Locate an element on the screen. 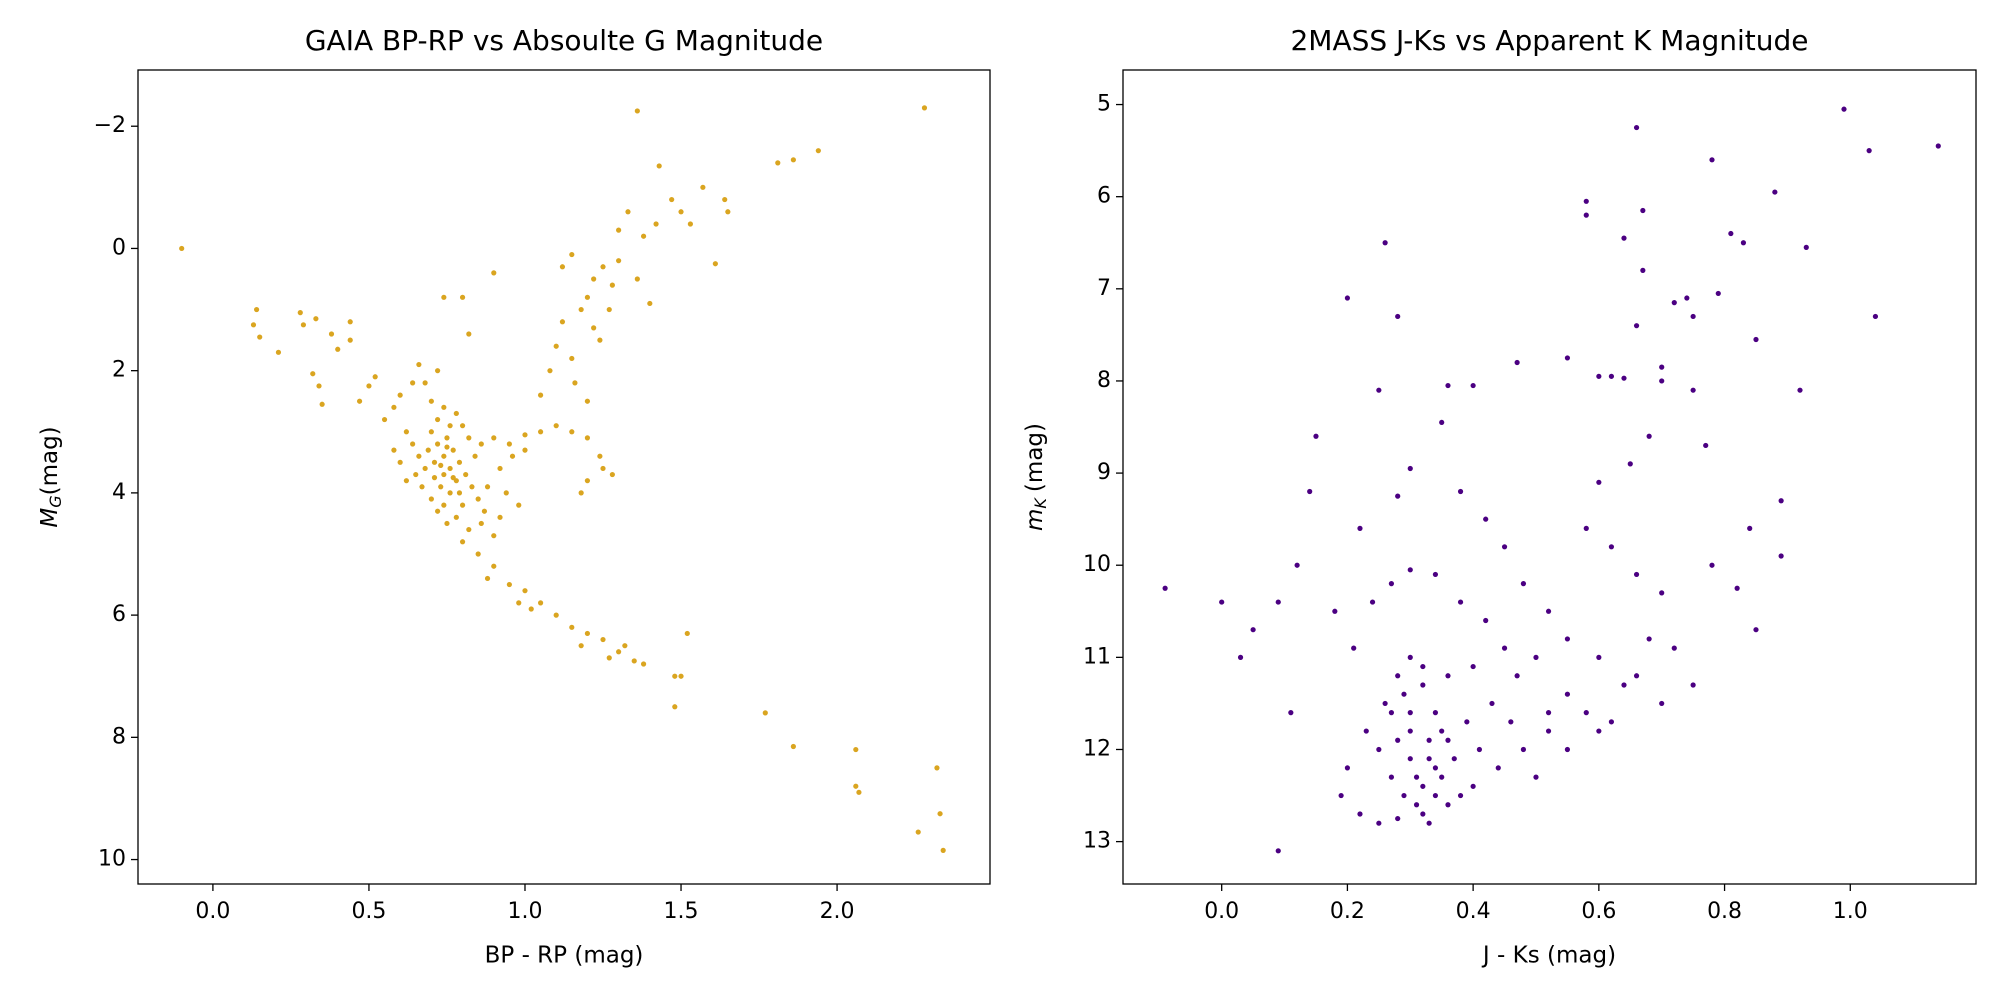  y-tick-label: 10 is located at coordinates (1097, 564).